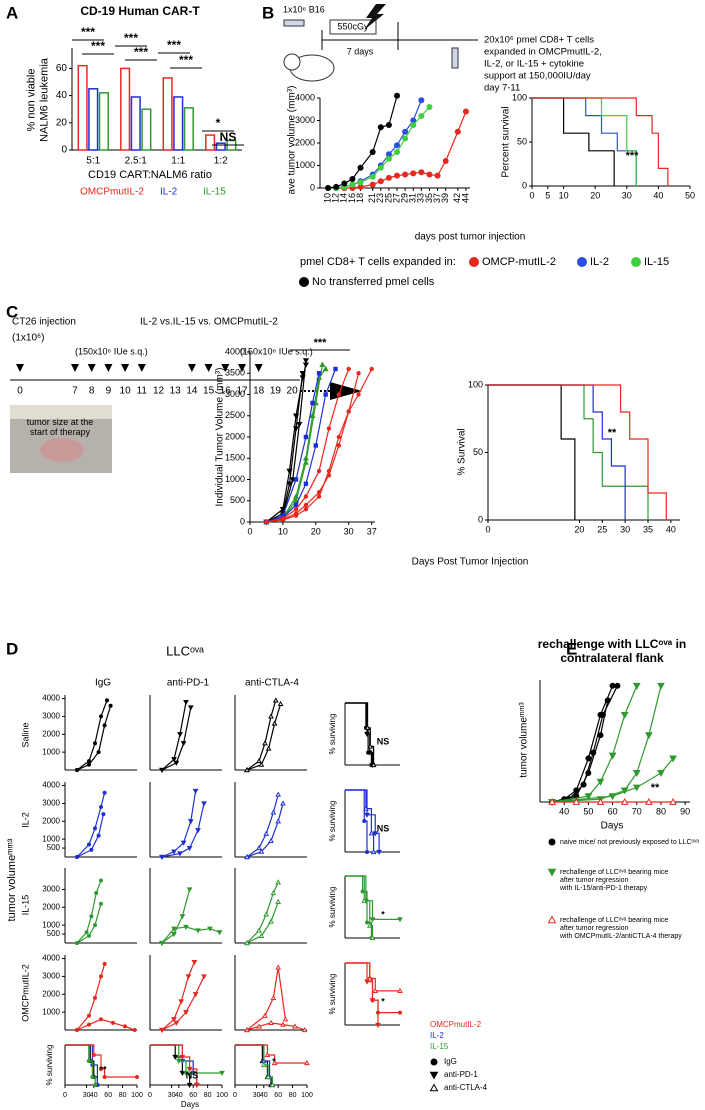 The width and height of the screenshot is (705, 1110). Describe the element at coordinates (103, 683) in the screenshot. I see `column-header: IgG` at that location.